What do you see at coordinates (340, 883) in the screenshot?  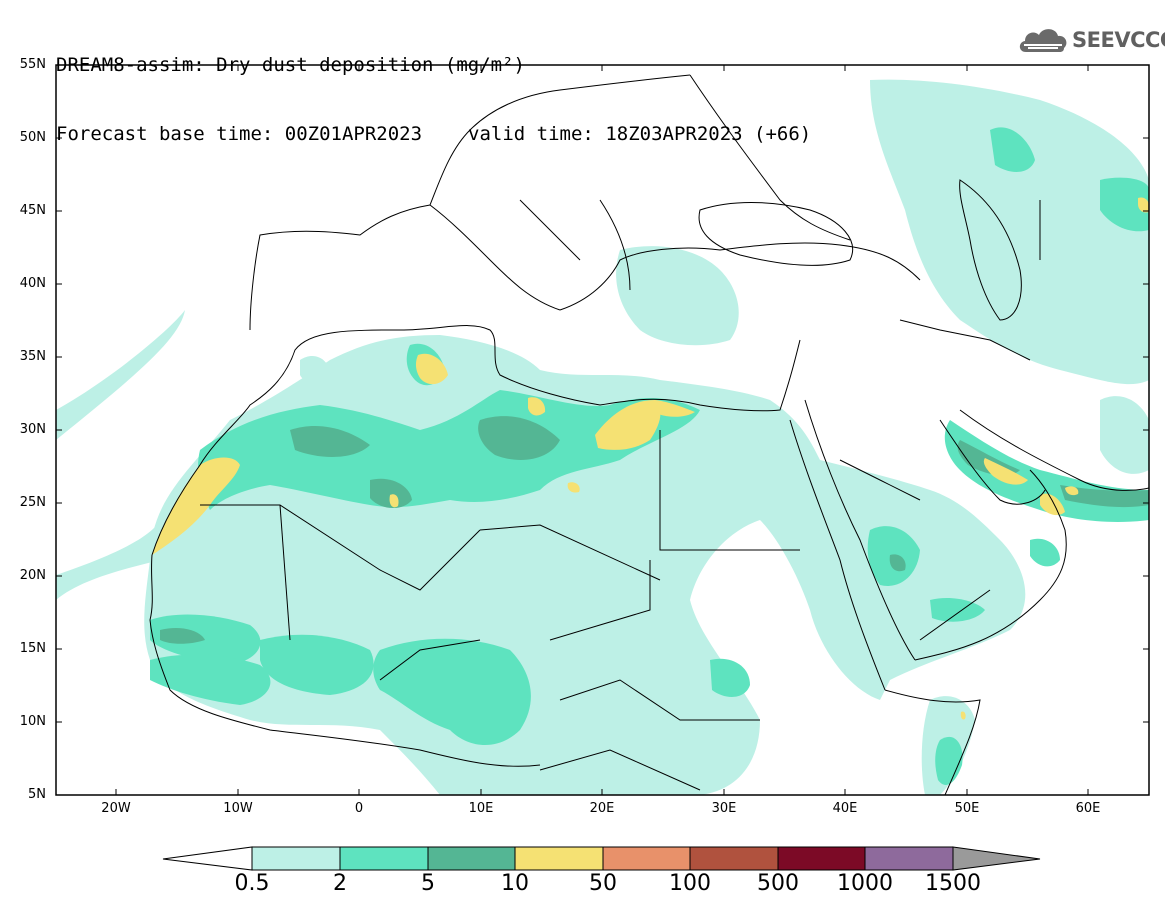 I see `colorbar-label: 2` at bounding box center [340, 883].